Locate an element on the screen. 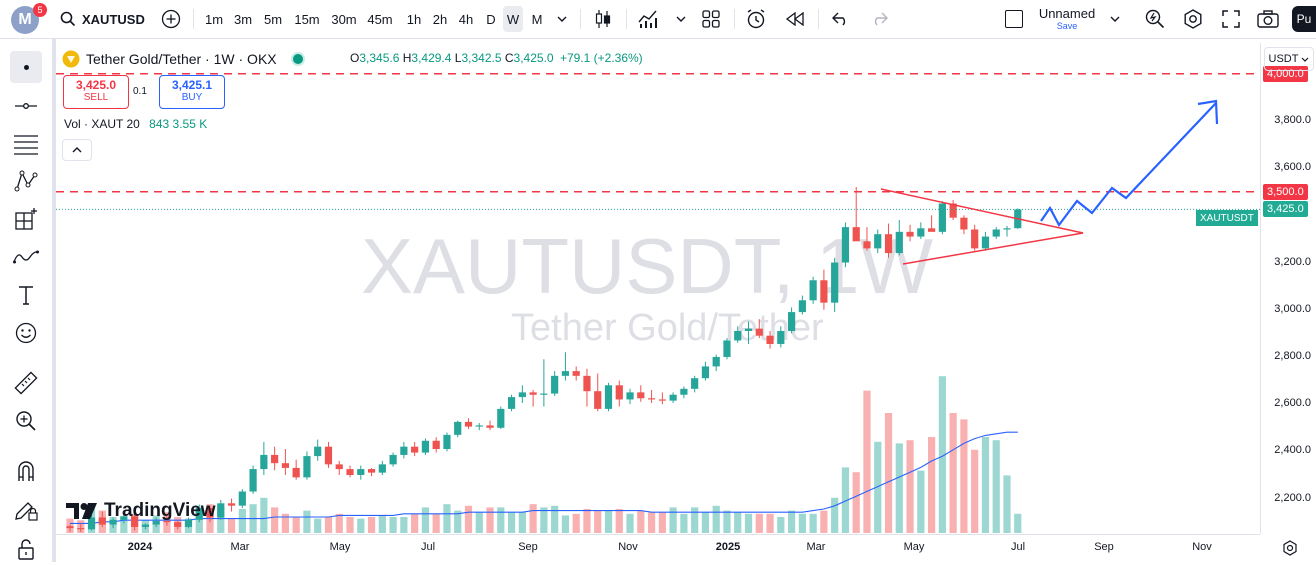 Image resolution: width=1316 pixels, height=565 pixels. compare-symbol-button is located at coordinates (171, 19).